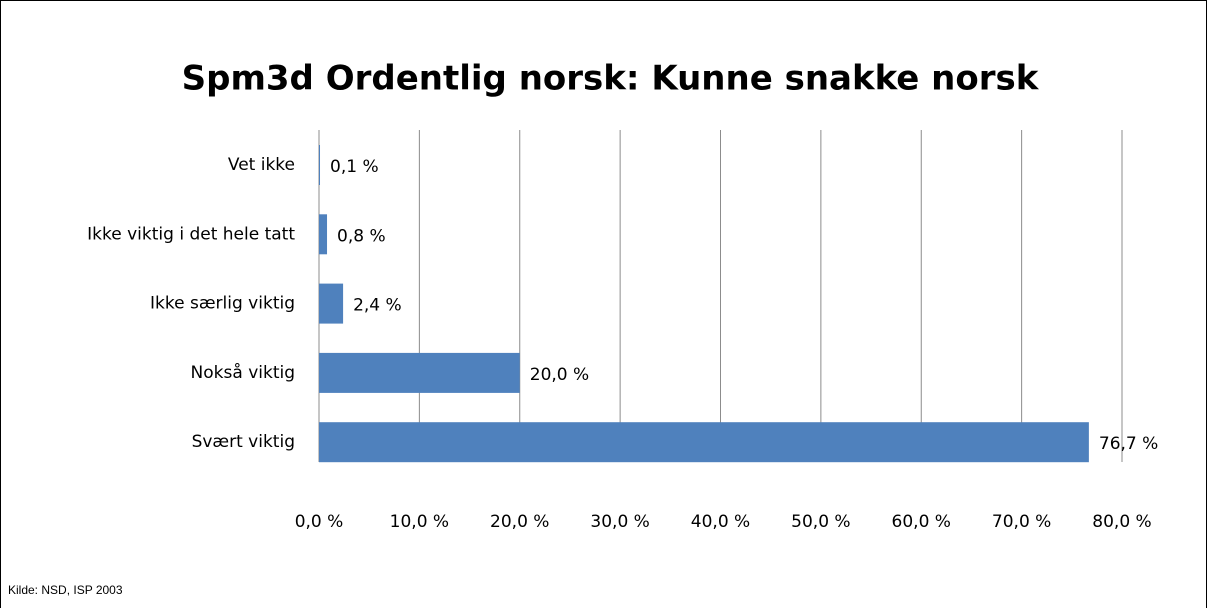 This screenshot has height=608, width=1208. I want to click on value-label: 0,8 %, so click(361, 236).